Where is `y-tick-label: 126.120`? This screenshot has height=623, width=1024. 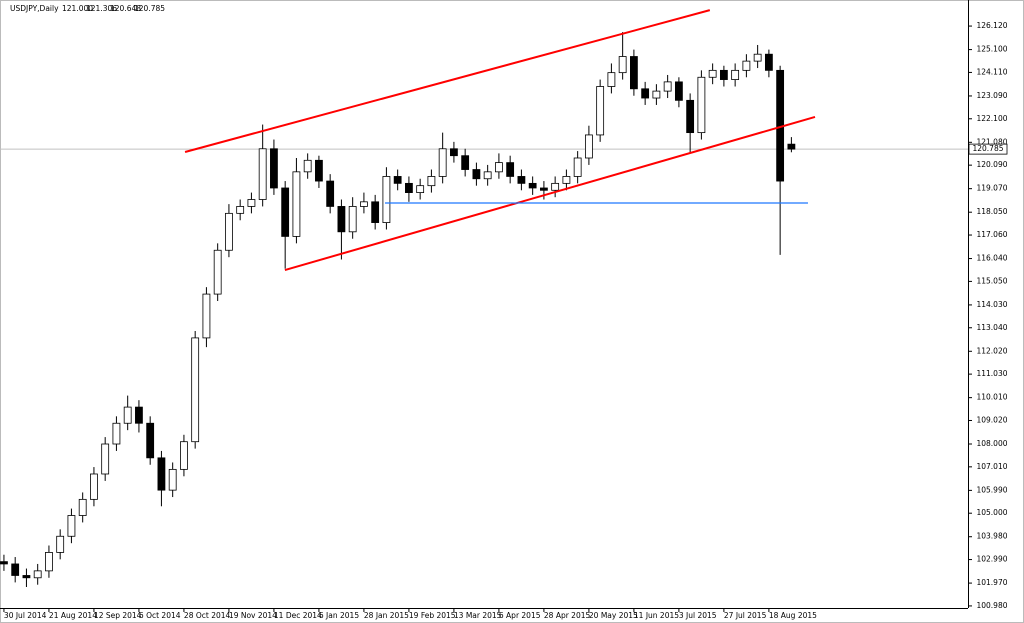
y-tick-label: 126.120 is located at coordinates (991, 25).